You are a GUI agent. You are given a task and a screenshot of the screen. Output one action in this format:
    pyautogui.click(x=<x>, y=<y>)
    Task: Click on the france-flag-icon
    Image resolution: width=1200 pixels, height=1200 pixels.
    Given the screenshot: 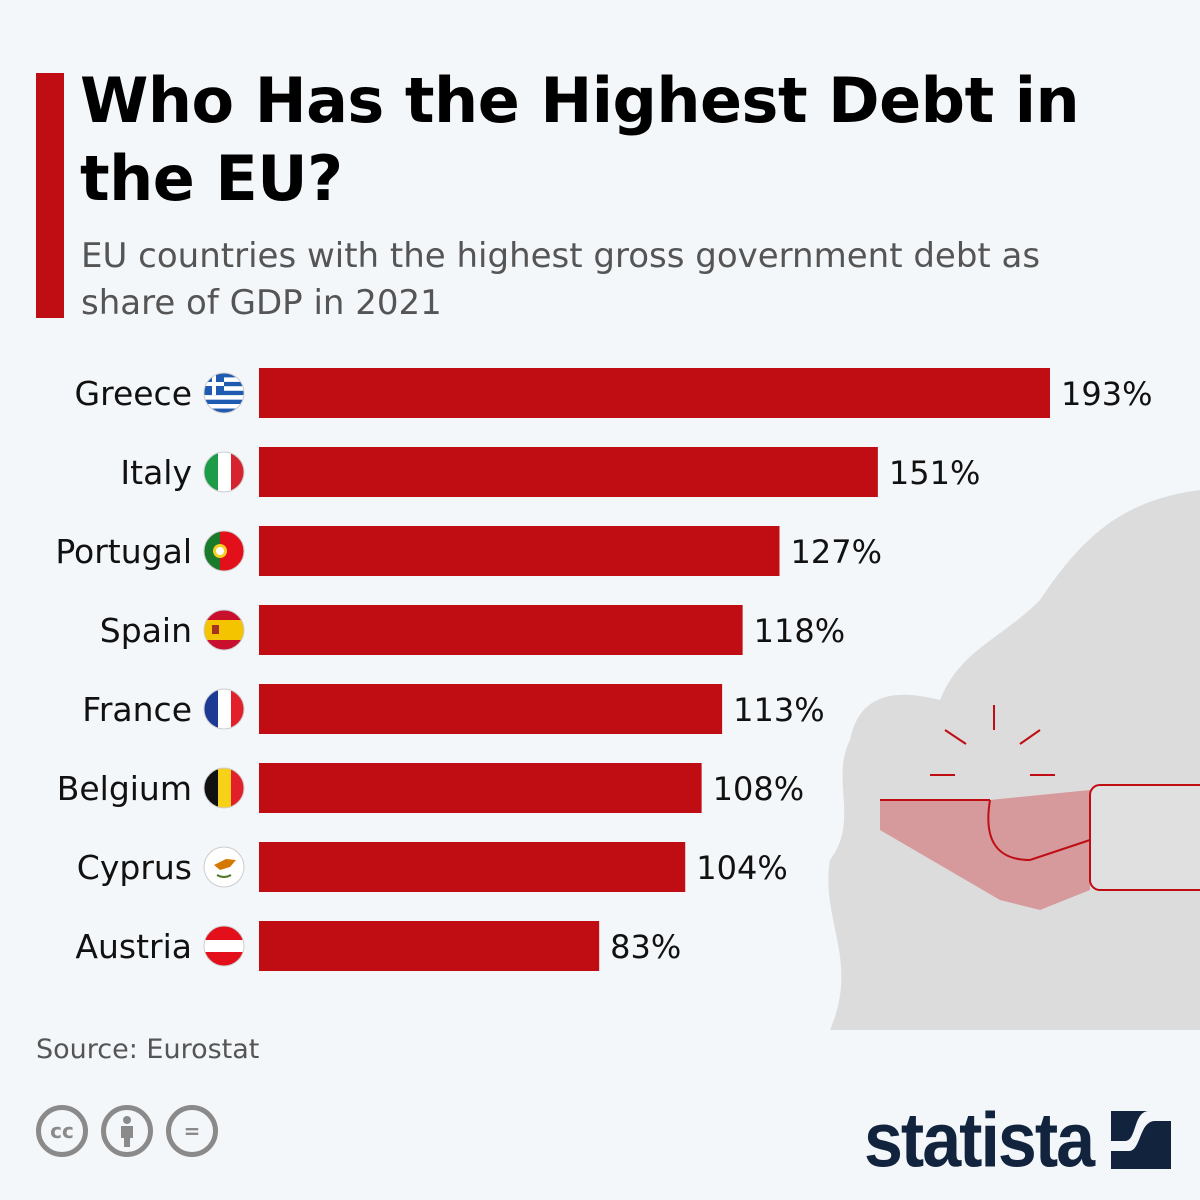 What is the action you would take?
    pyautogui.click(x=224, y=709)
    